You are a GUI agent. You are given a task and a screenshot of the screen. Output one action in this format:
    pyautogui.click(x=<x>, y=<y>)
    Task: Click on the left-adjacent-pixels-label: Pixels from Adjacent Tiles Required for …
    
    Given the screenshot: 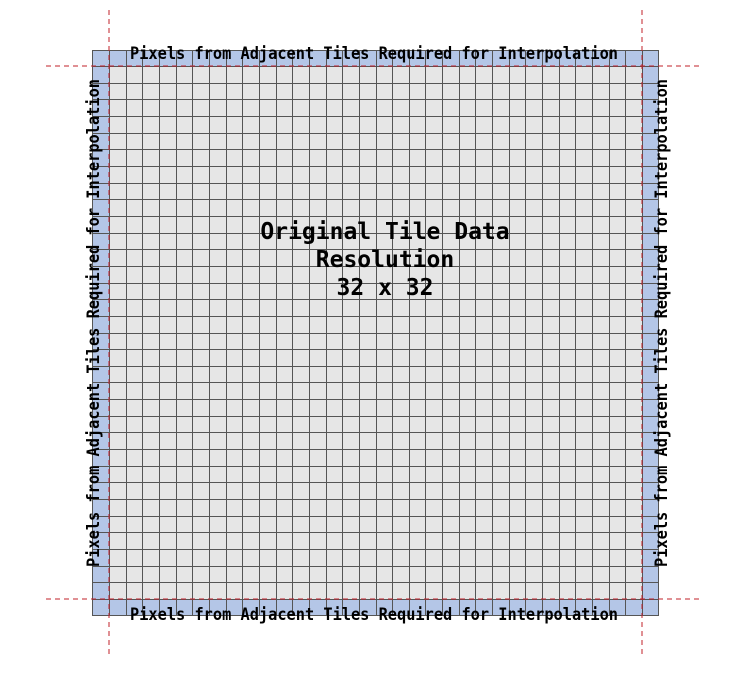 What is the action you would take?
    pyautogui.click(x=94, y=323)
    